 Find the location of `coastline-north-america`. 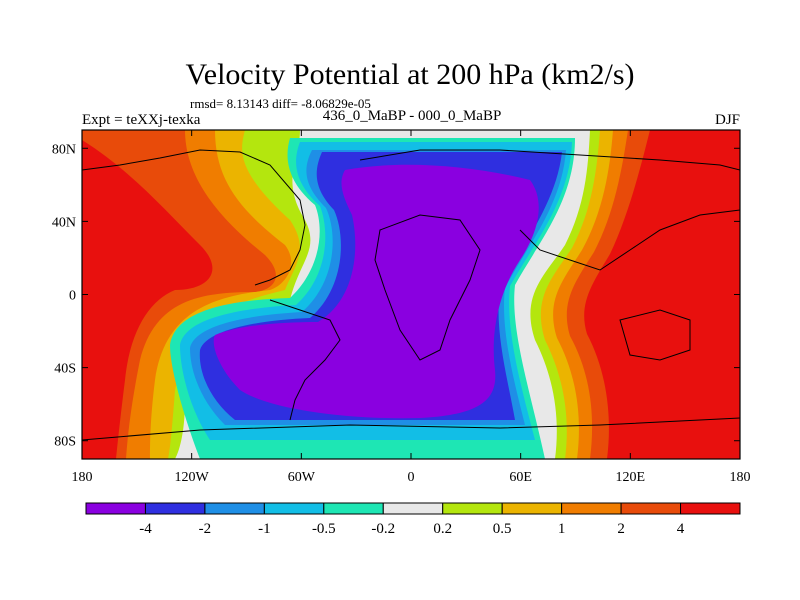

coastline-north-america is located at coordinates (194, 217).